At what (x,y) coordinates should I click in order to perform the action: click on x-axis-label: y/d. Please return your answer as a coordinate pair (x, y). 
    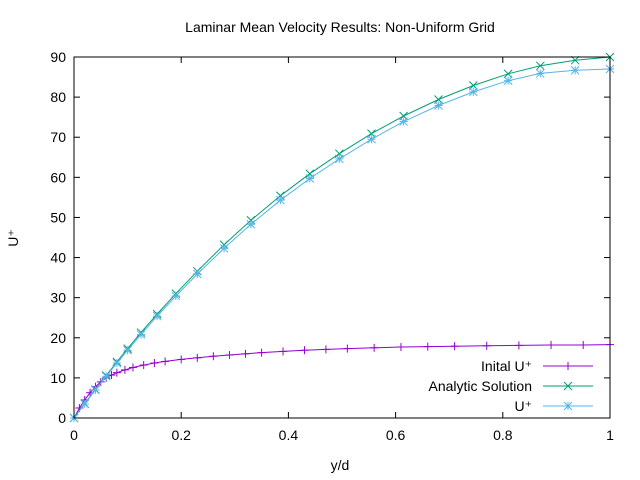
    Looking at the image, I should click on (340, 465).